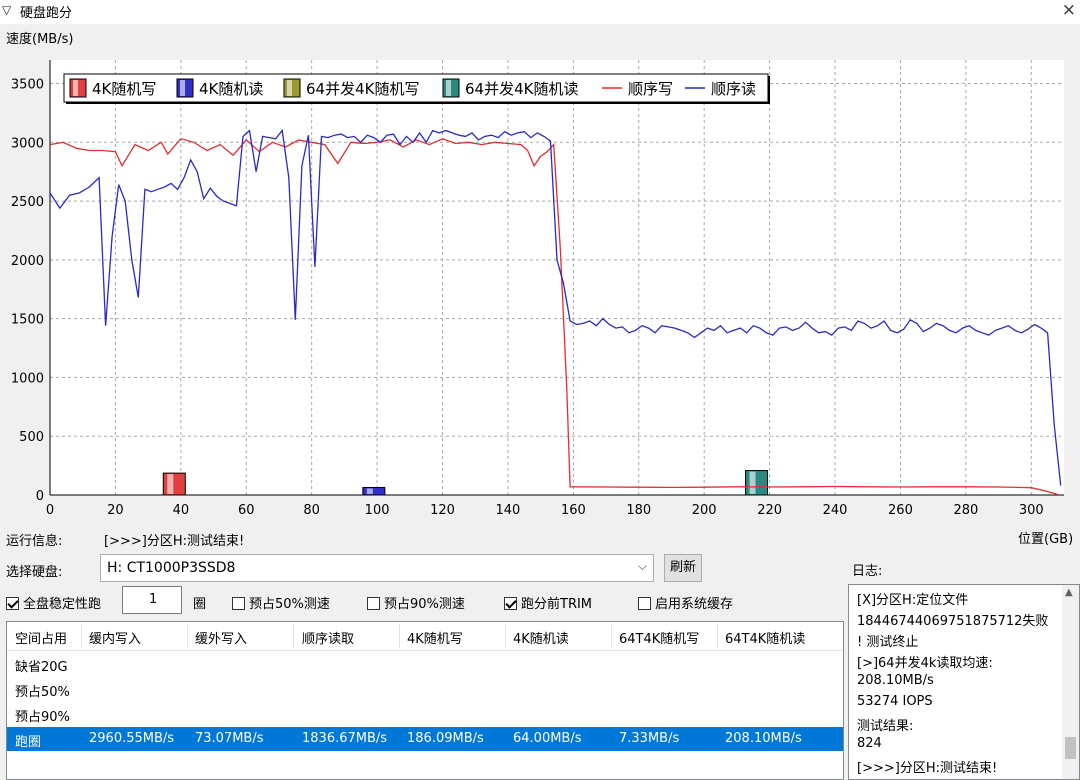 The width and height of the screenshot is (1080, 780). I want to click on log-line: 824, so click(869, 743).